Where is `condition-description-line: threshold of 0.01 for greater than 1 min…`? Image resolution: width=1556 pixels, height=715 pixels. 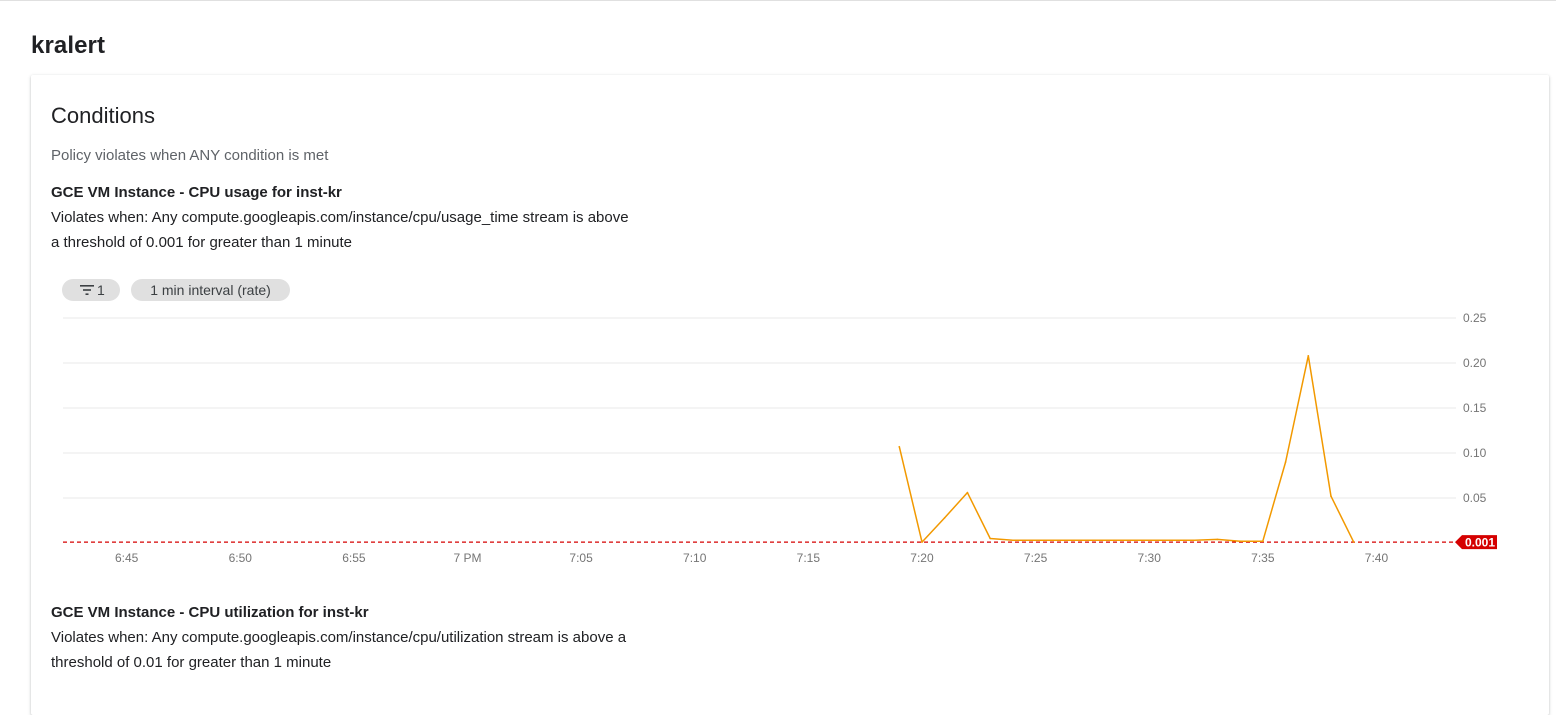 condition-description-line: threshold of 0.01 for greater than 1 min… is located at coordinates (191, 662).